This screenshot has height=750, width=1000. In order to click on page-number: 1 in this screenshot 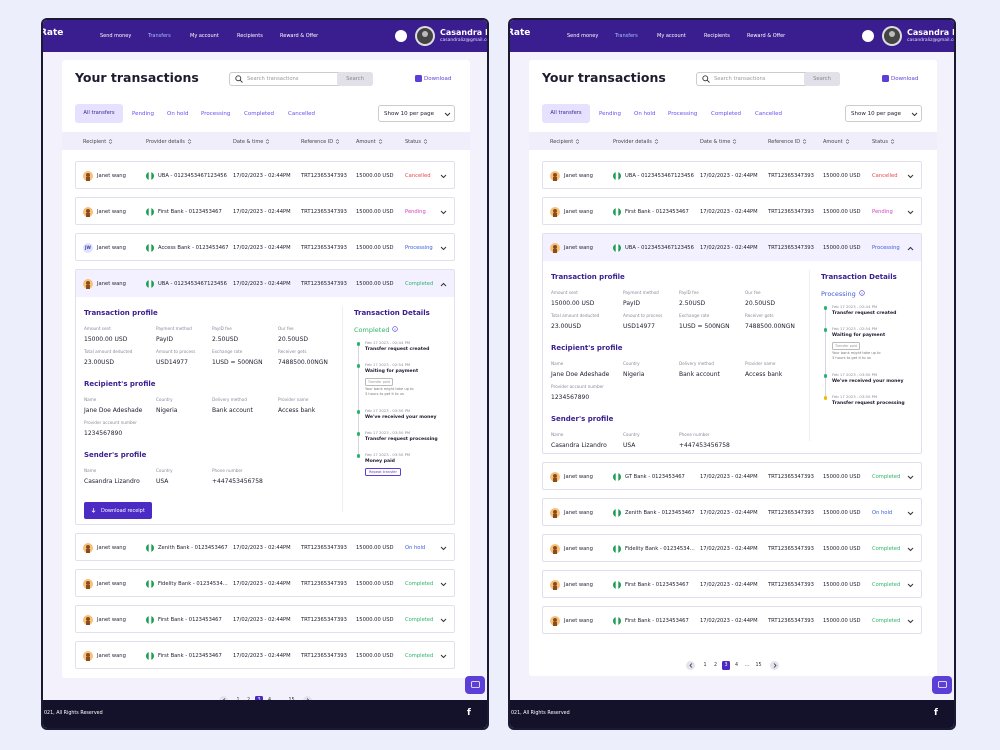, I will do `click(705, 665)`.